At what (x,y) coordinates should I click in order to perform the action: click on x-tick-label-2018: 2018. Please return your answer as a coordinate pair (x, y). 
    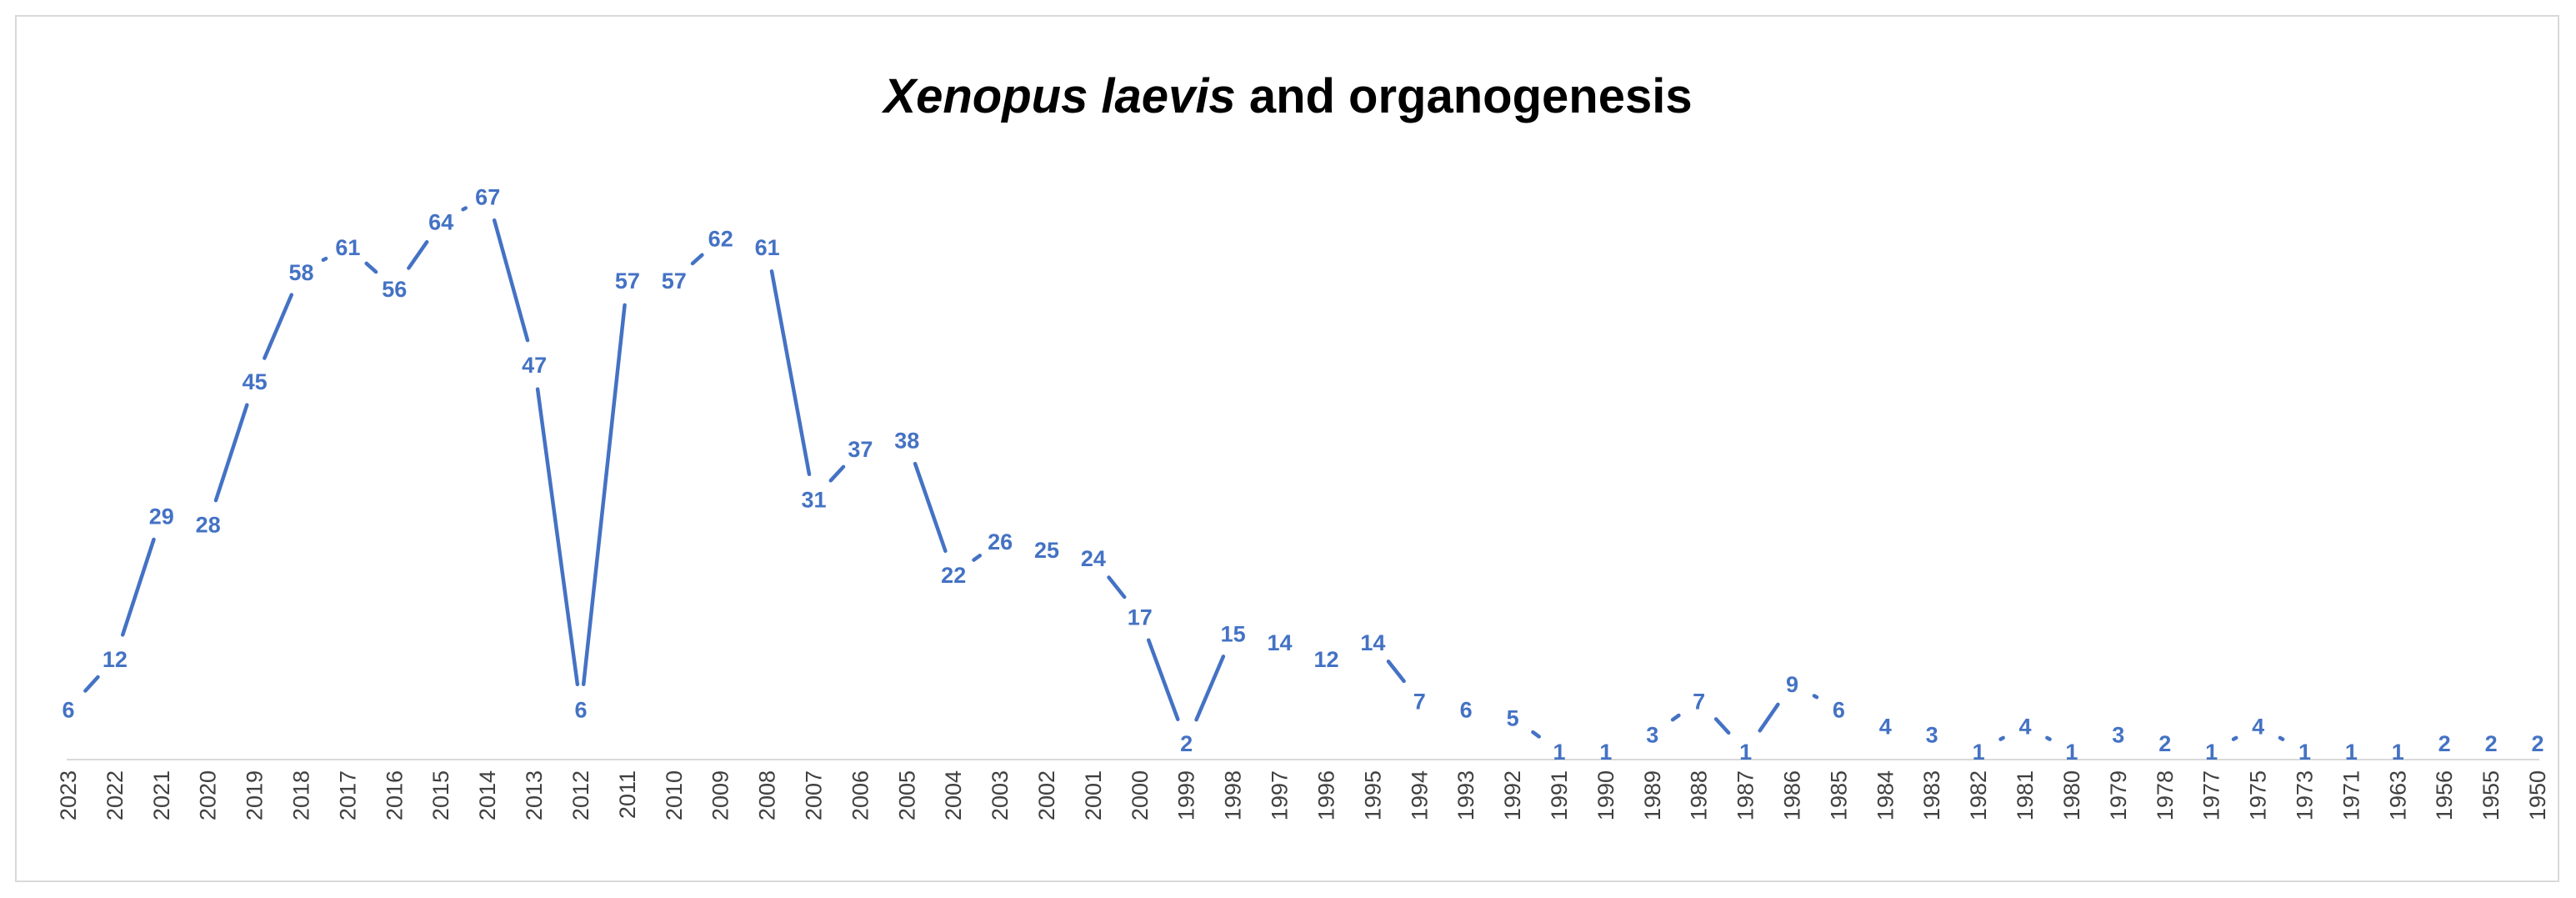
    Looking at the image, I should click on (302, 795).